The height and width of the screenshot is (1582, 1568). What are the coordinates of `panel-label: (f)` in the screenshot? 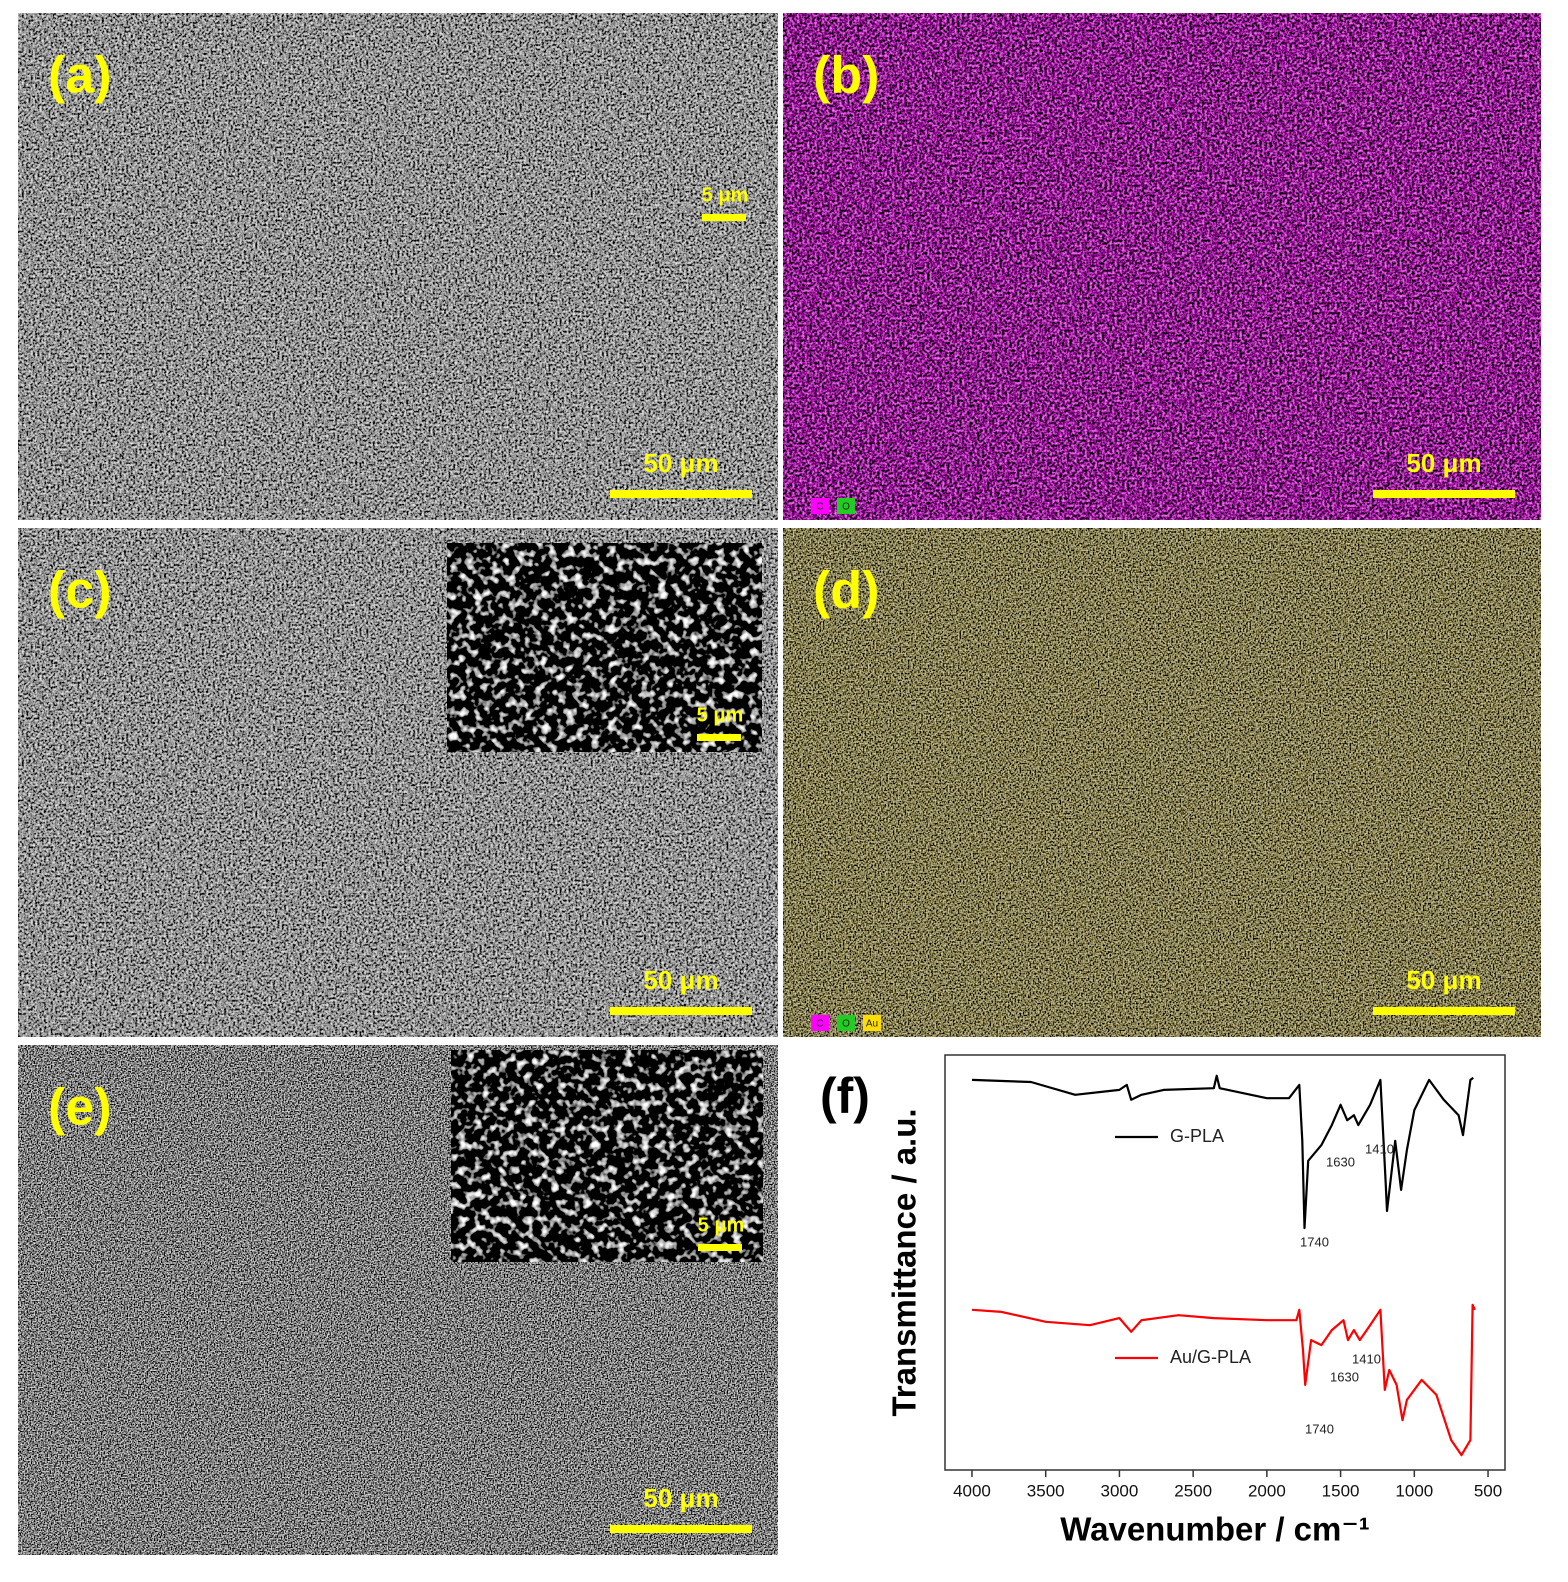 It's located at (845, 1096).